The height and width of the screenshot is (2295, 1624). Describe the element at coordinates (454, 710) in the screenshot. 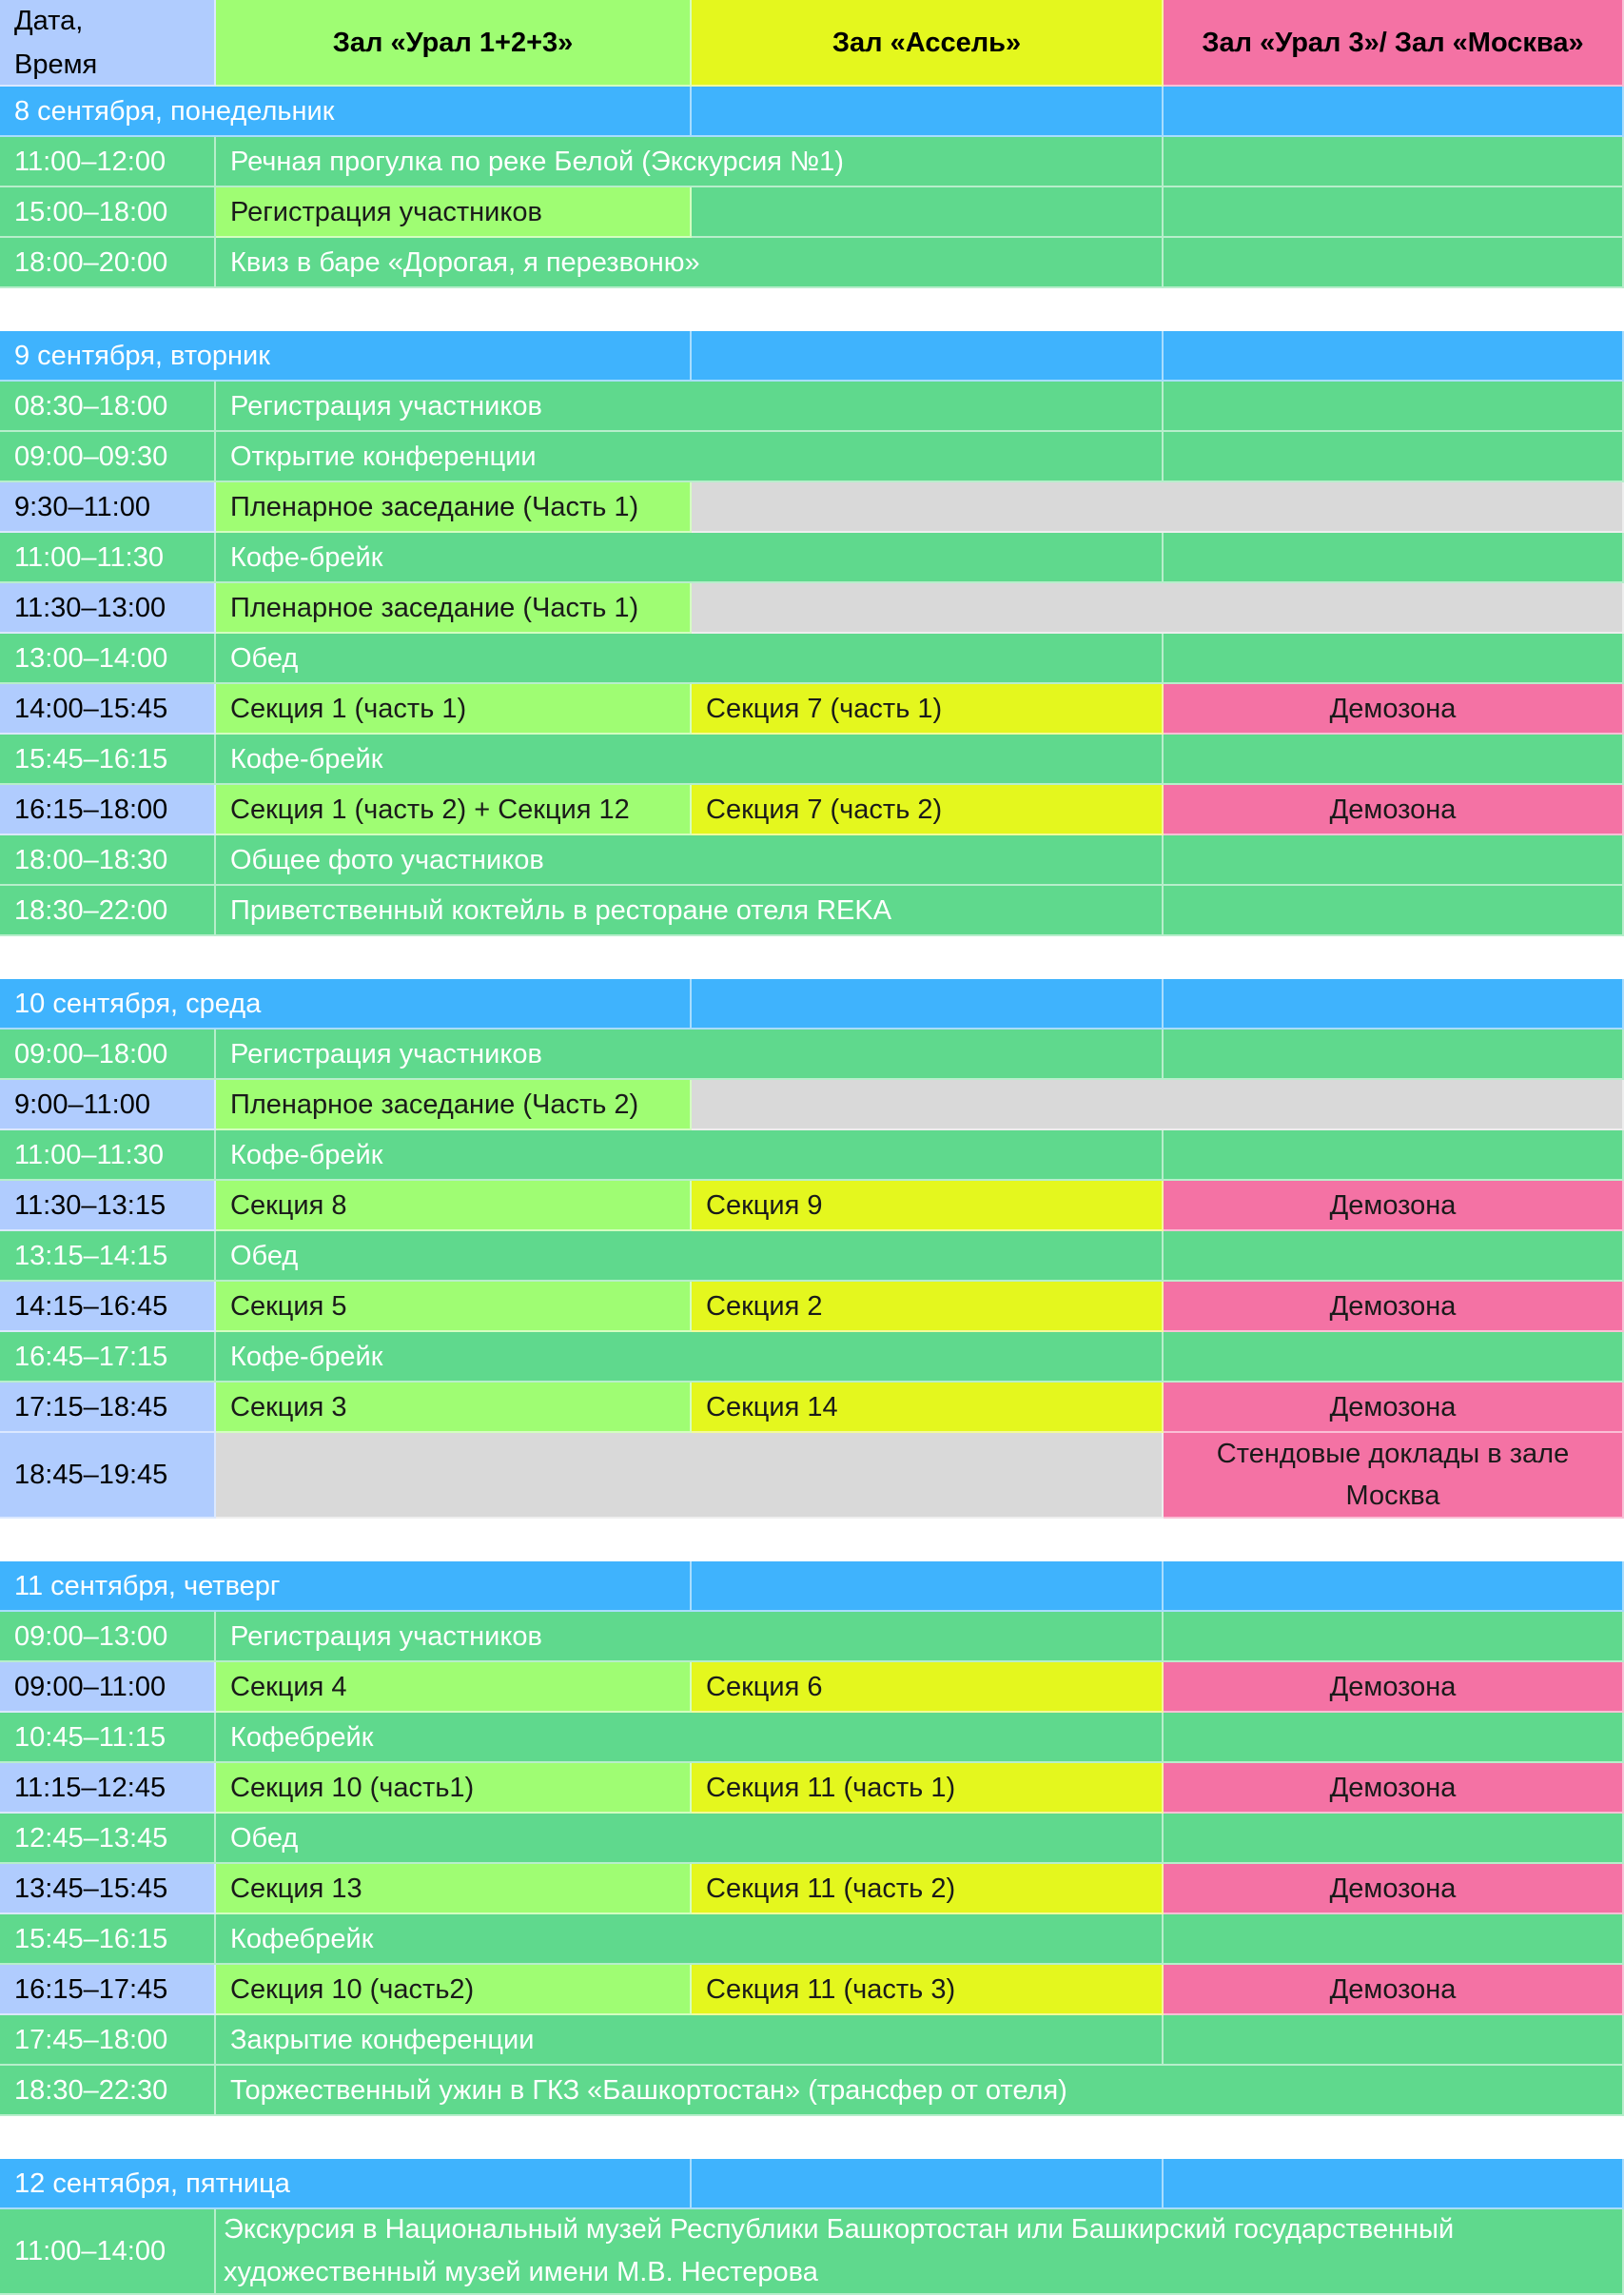

I see `section-cell-ural: Секция 1 (часть 1)` at that location.